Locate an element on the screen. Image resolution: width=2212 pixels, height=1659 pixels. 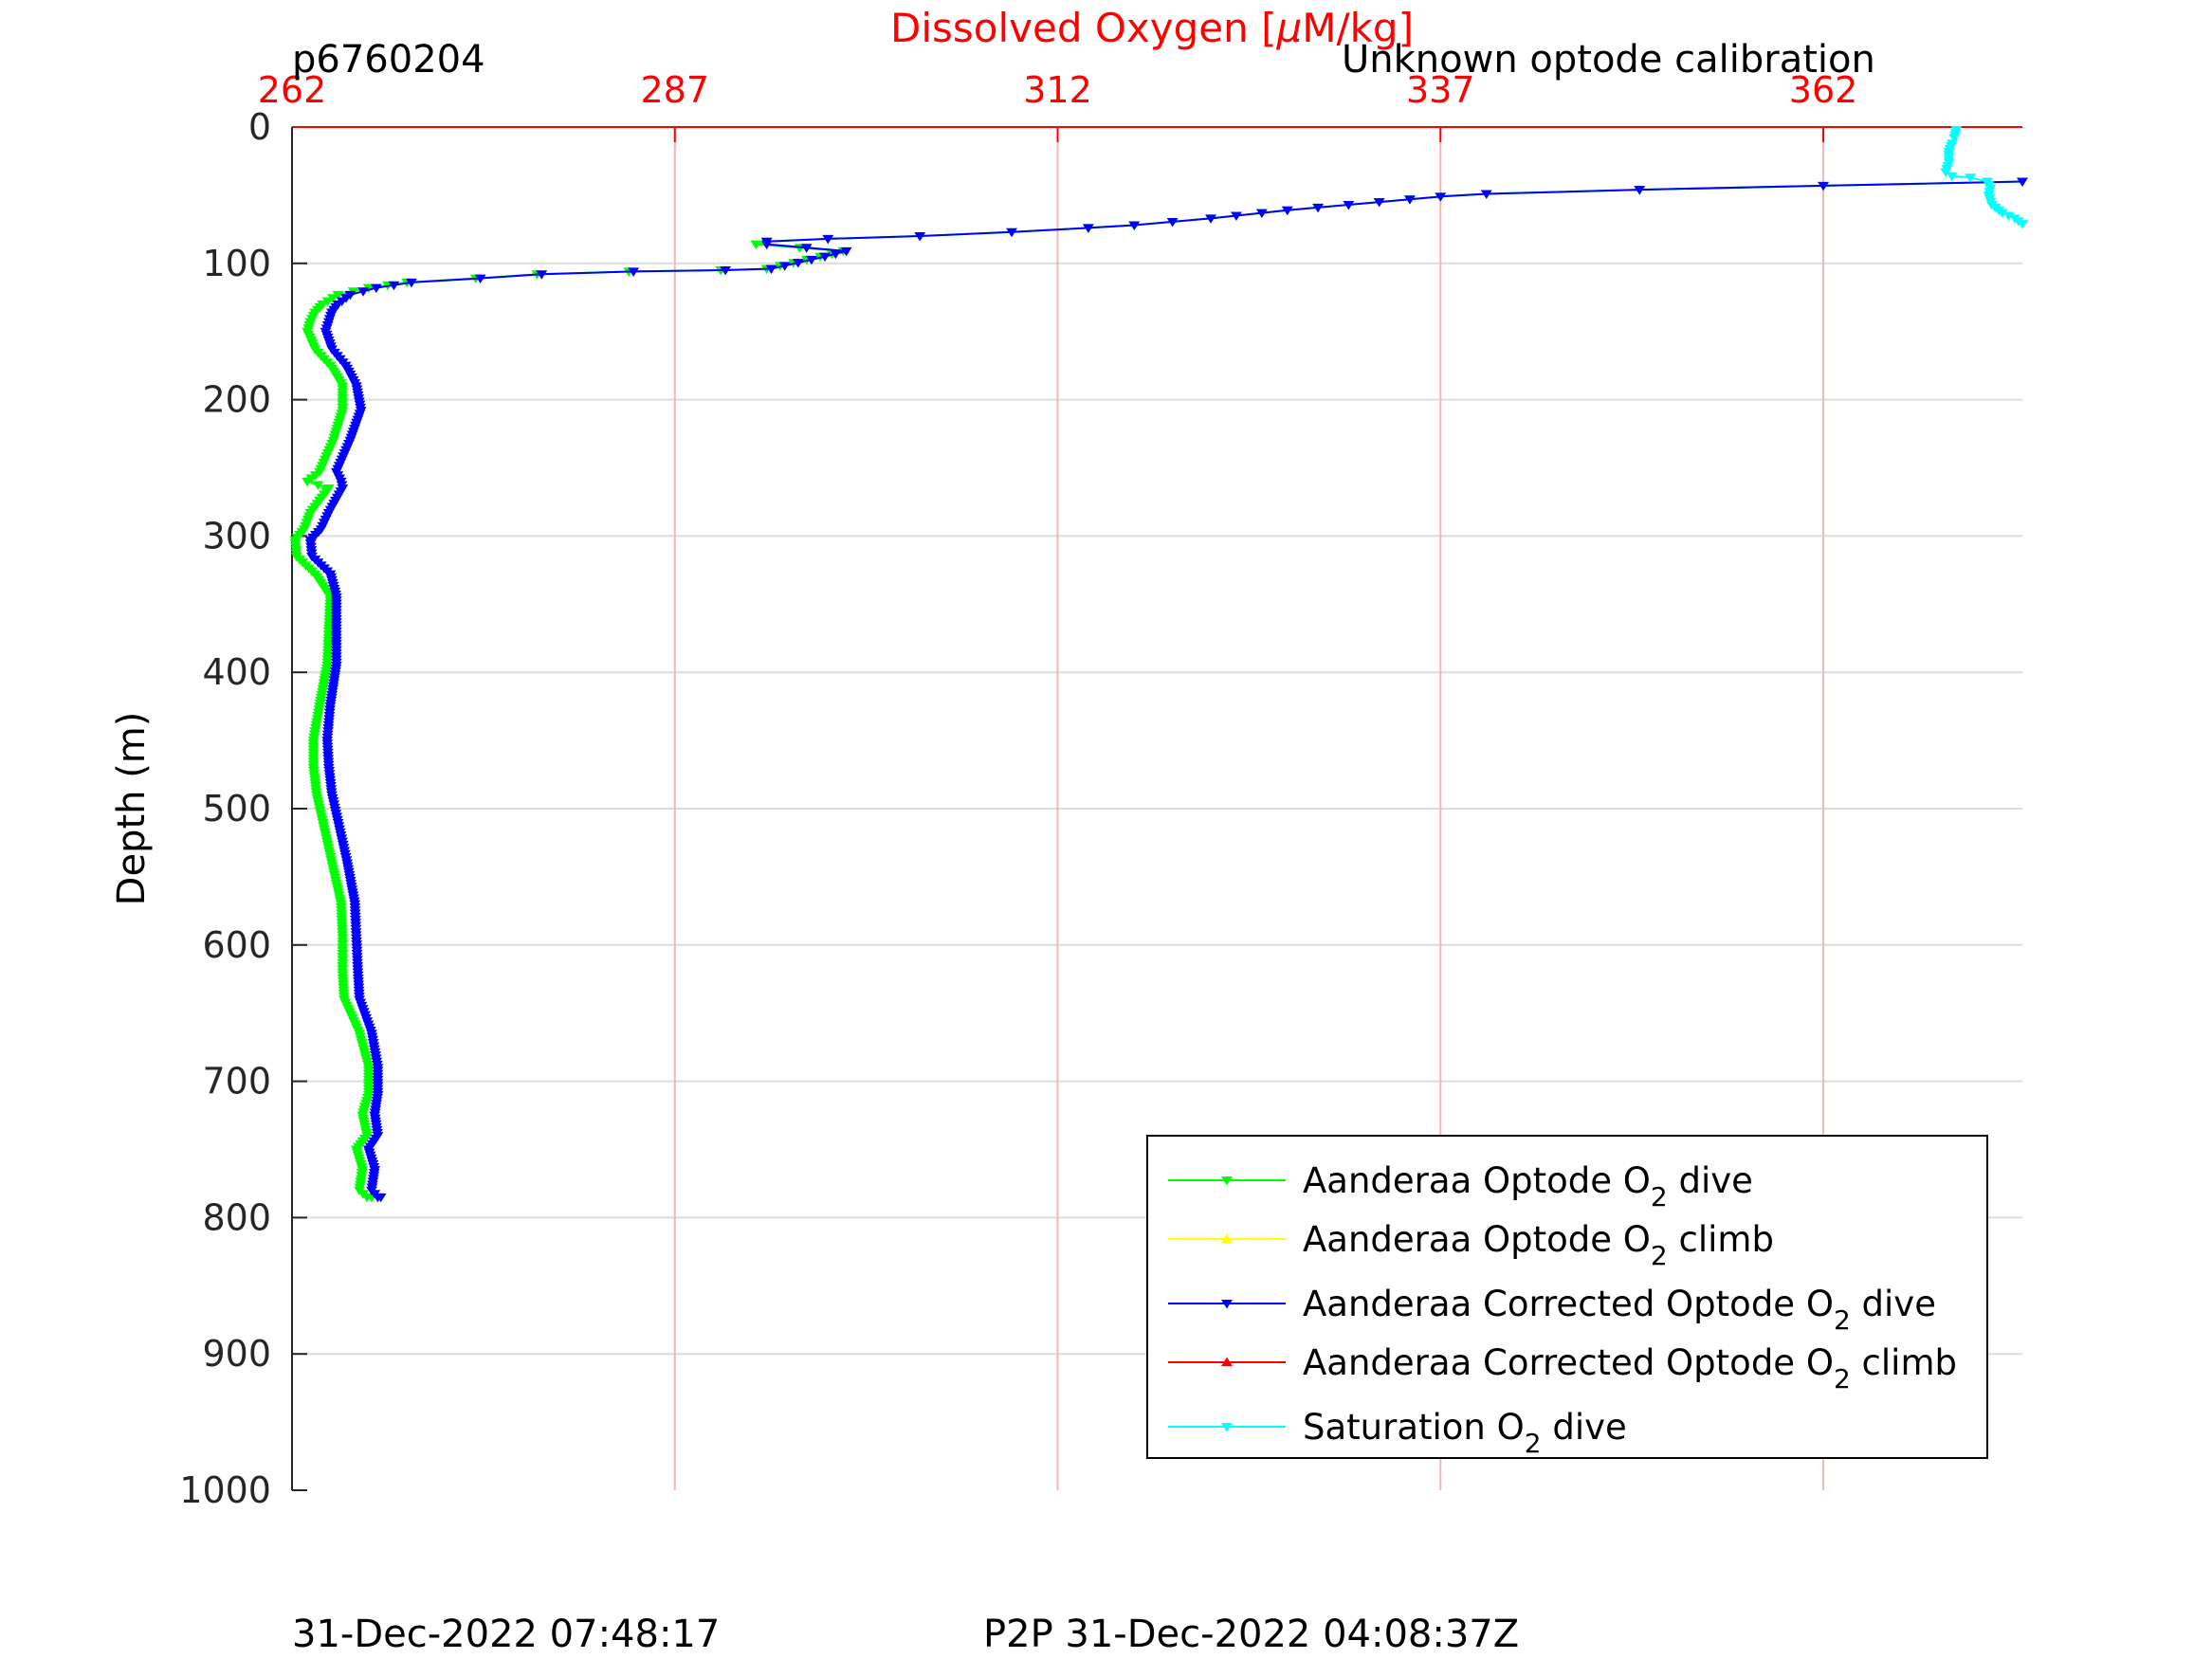
x-tick-label: 337 is located at coordinates (1440, 90).